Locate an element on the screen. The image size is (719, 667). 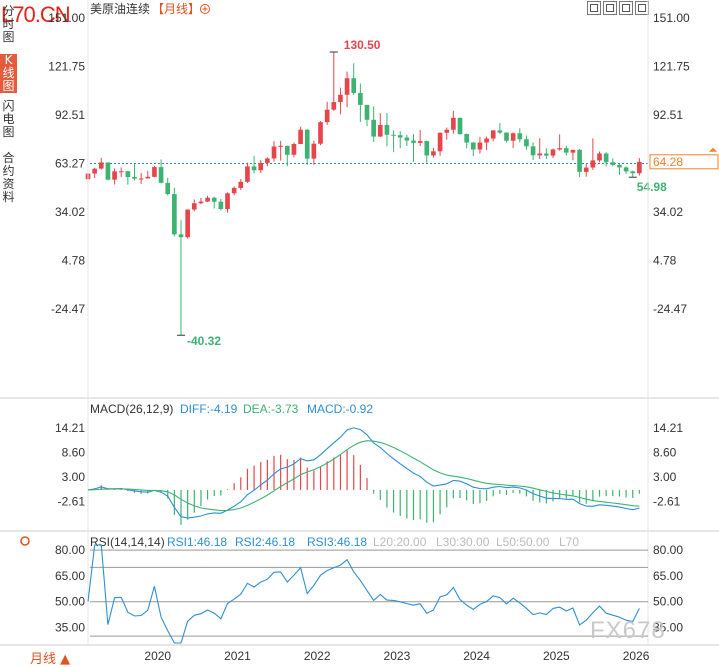
rsi-y-tick-right: 35.00 is located at coordinates (668, 628).